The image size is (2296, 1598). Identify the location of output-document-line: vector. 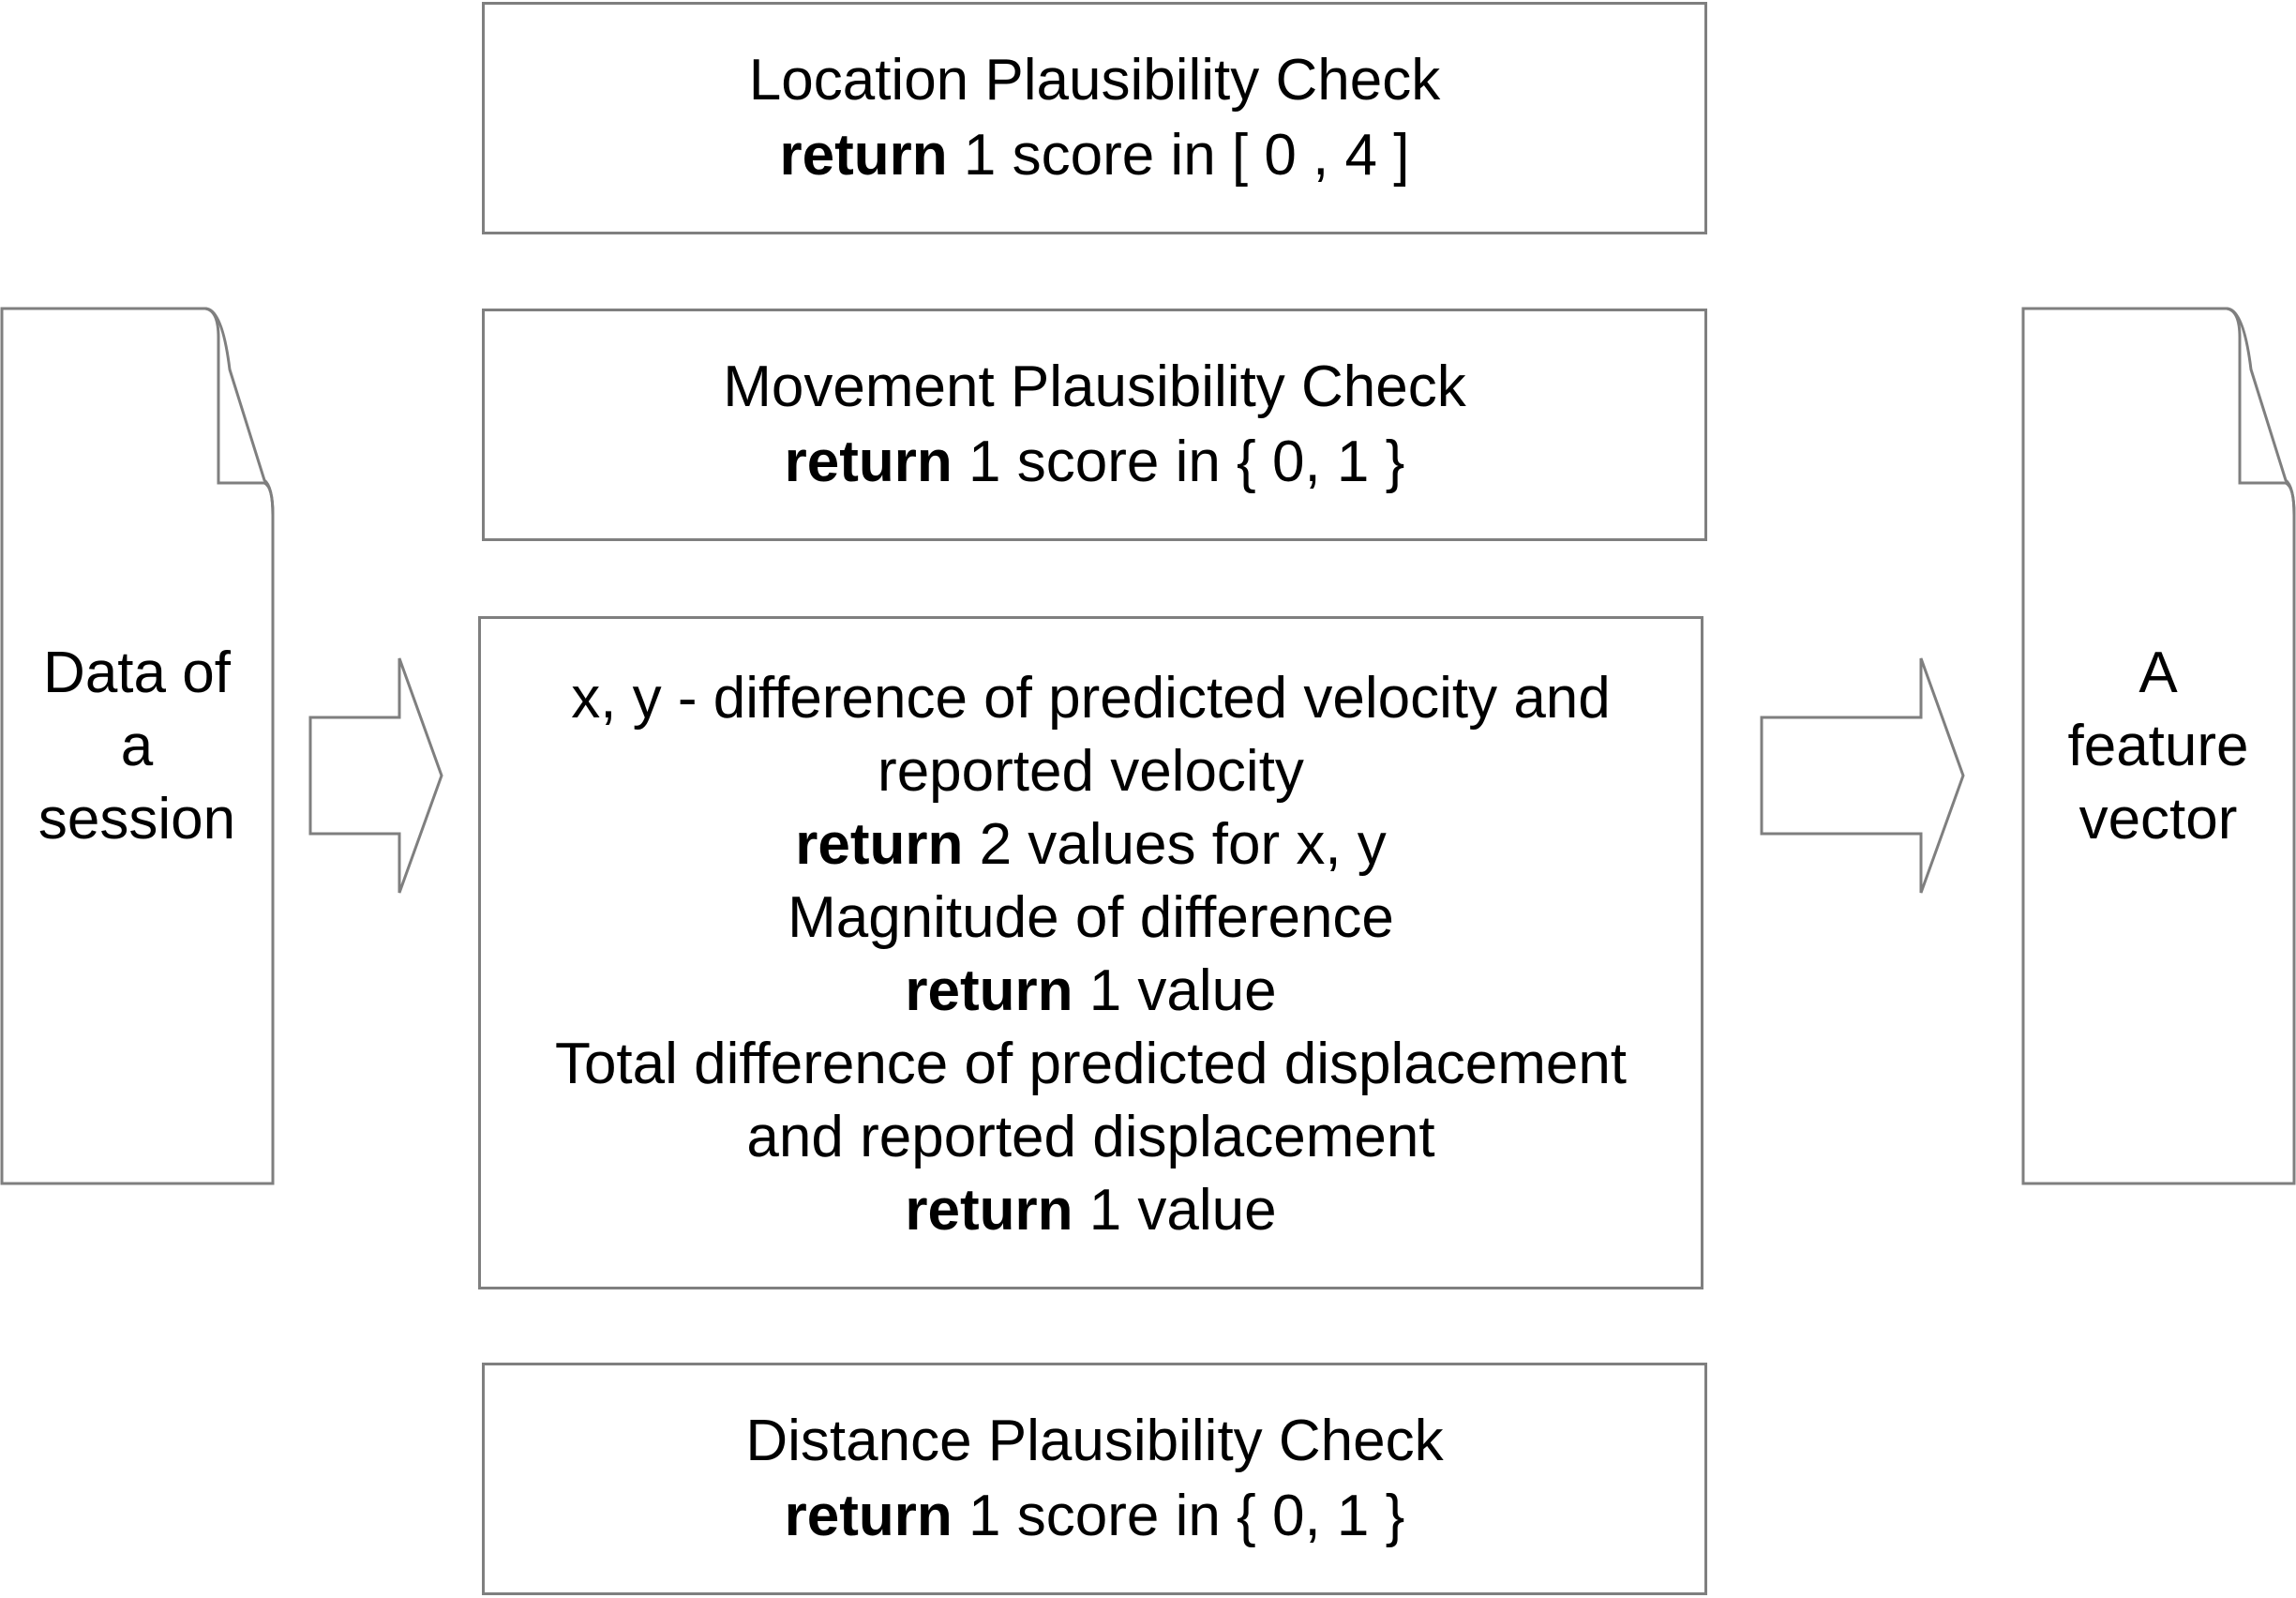
(2158, 819).